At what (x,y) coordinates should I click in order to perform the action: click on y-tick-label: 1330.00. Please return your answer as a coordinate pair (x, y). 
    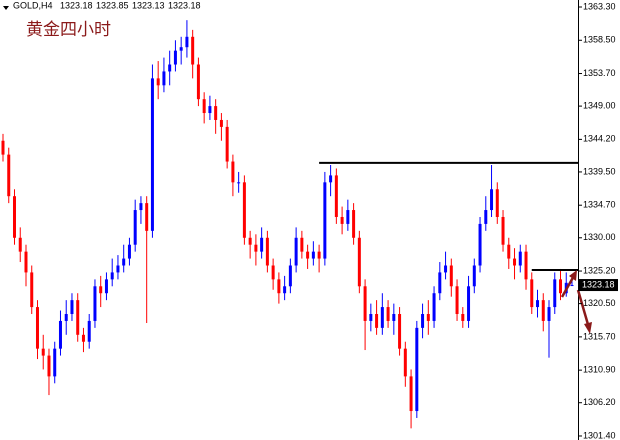
    Looking at the image, I should click on (599, 237).